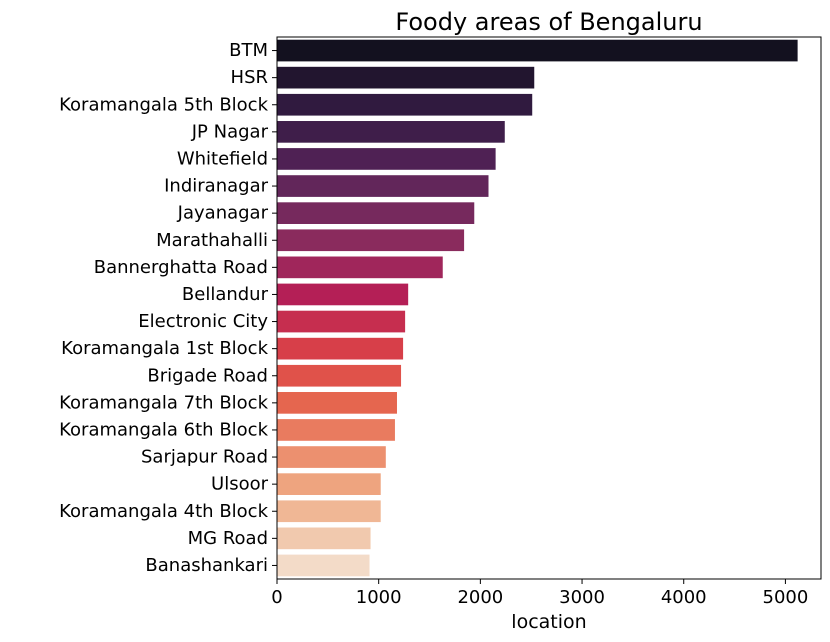 This screenshot has width=830, height=642. I want to click on y-tick-label: Bellandur, so click(225, 294).